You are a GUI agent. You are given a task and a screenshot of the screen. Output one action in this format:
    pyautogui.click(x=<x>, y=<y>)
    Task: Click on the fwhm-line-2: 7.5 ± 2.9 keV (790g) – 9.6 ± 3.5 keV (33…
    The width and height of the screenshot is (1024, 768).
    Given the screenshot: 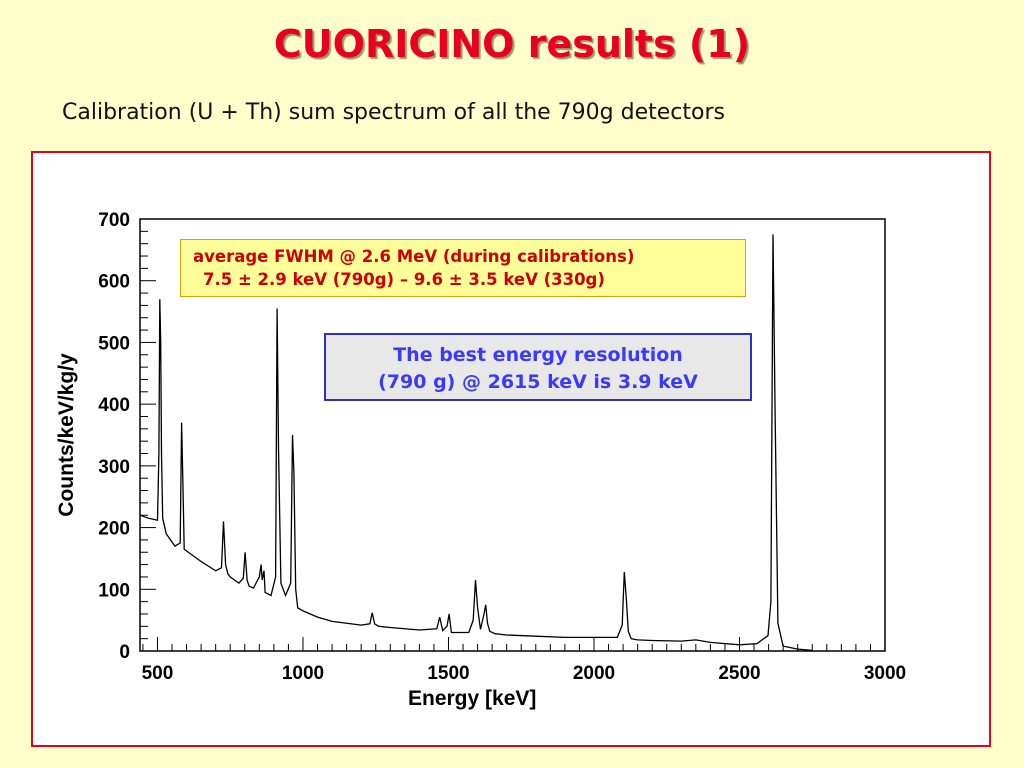 What is the action you would take?
    pyautogui.click(x=404, y=279)
    